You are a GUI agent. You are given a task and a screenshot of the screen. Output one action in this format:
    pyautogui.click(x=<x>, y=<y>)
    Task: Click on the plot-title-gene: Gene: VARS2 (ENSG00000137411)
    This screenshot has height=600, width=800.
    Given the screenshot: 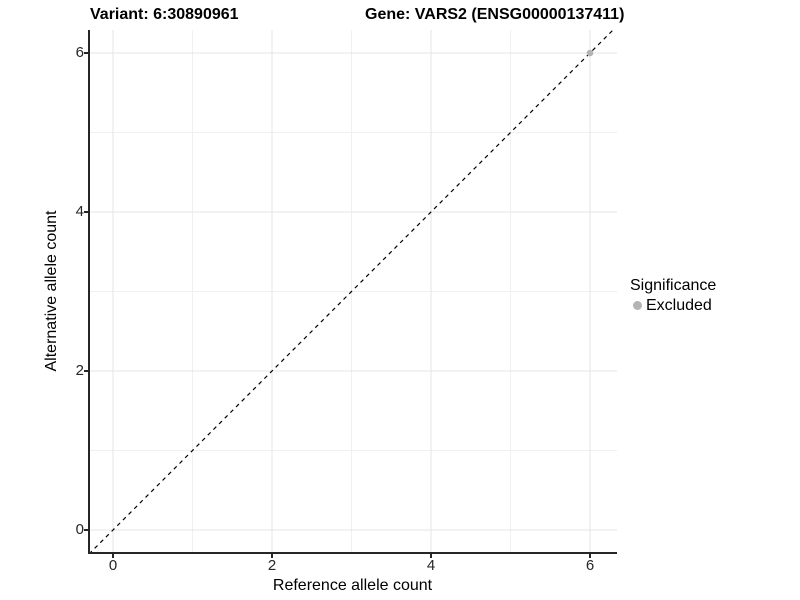 What is the action you would take?
    pyautogui.click(x=495, y=14)
    